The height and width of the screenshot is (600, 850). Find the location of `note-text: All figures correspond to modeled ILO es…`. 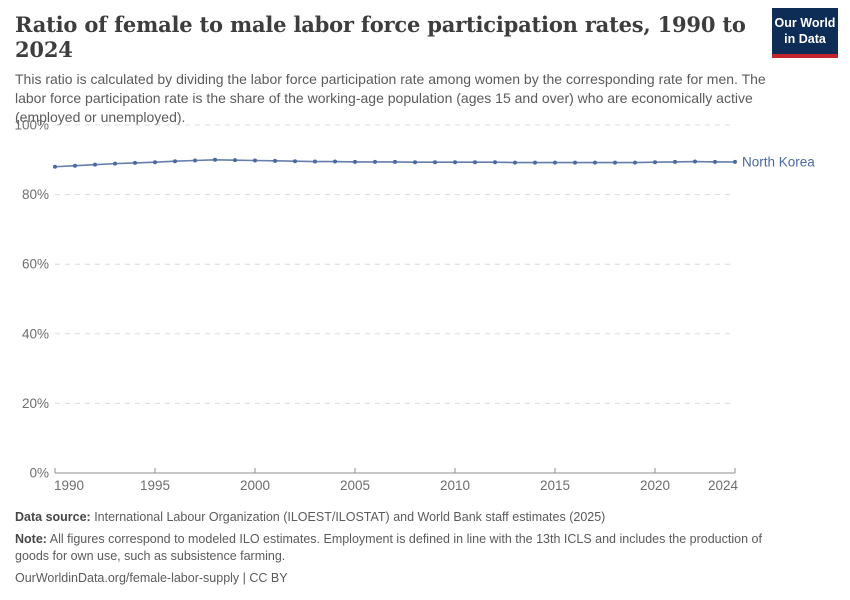

note-text: All figures correspond to modeled ILO es… is located at coordinates (388, 547).